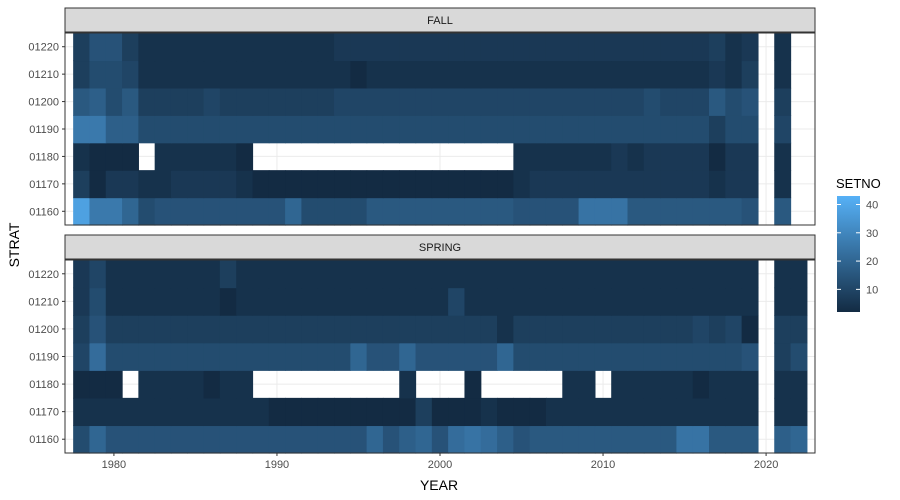  Describe the element at coordinates (43, 330) in the screenshot. I see `y-tick-label: 01200` at that location.